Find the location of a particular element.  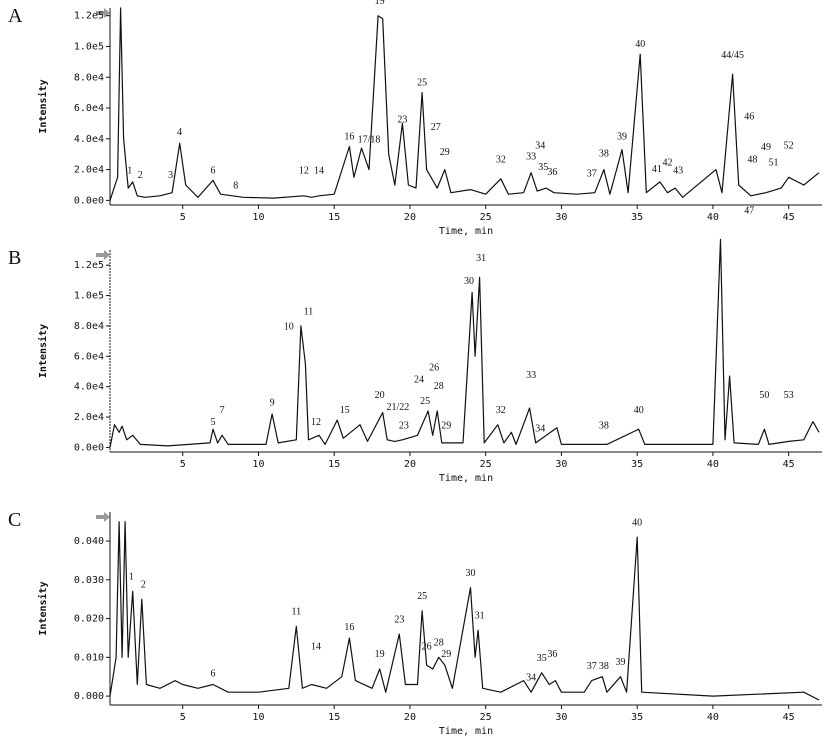

x-tick-label: 40 is located at coordinates (713, 717).